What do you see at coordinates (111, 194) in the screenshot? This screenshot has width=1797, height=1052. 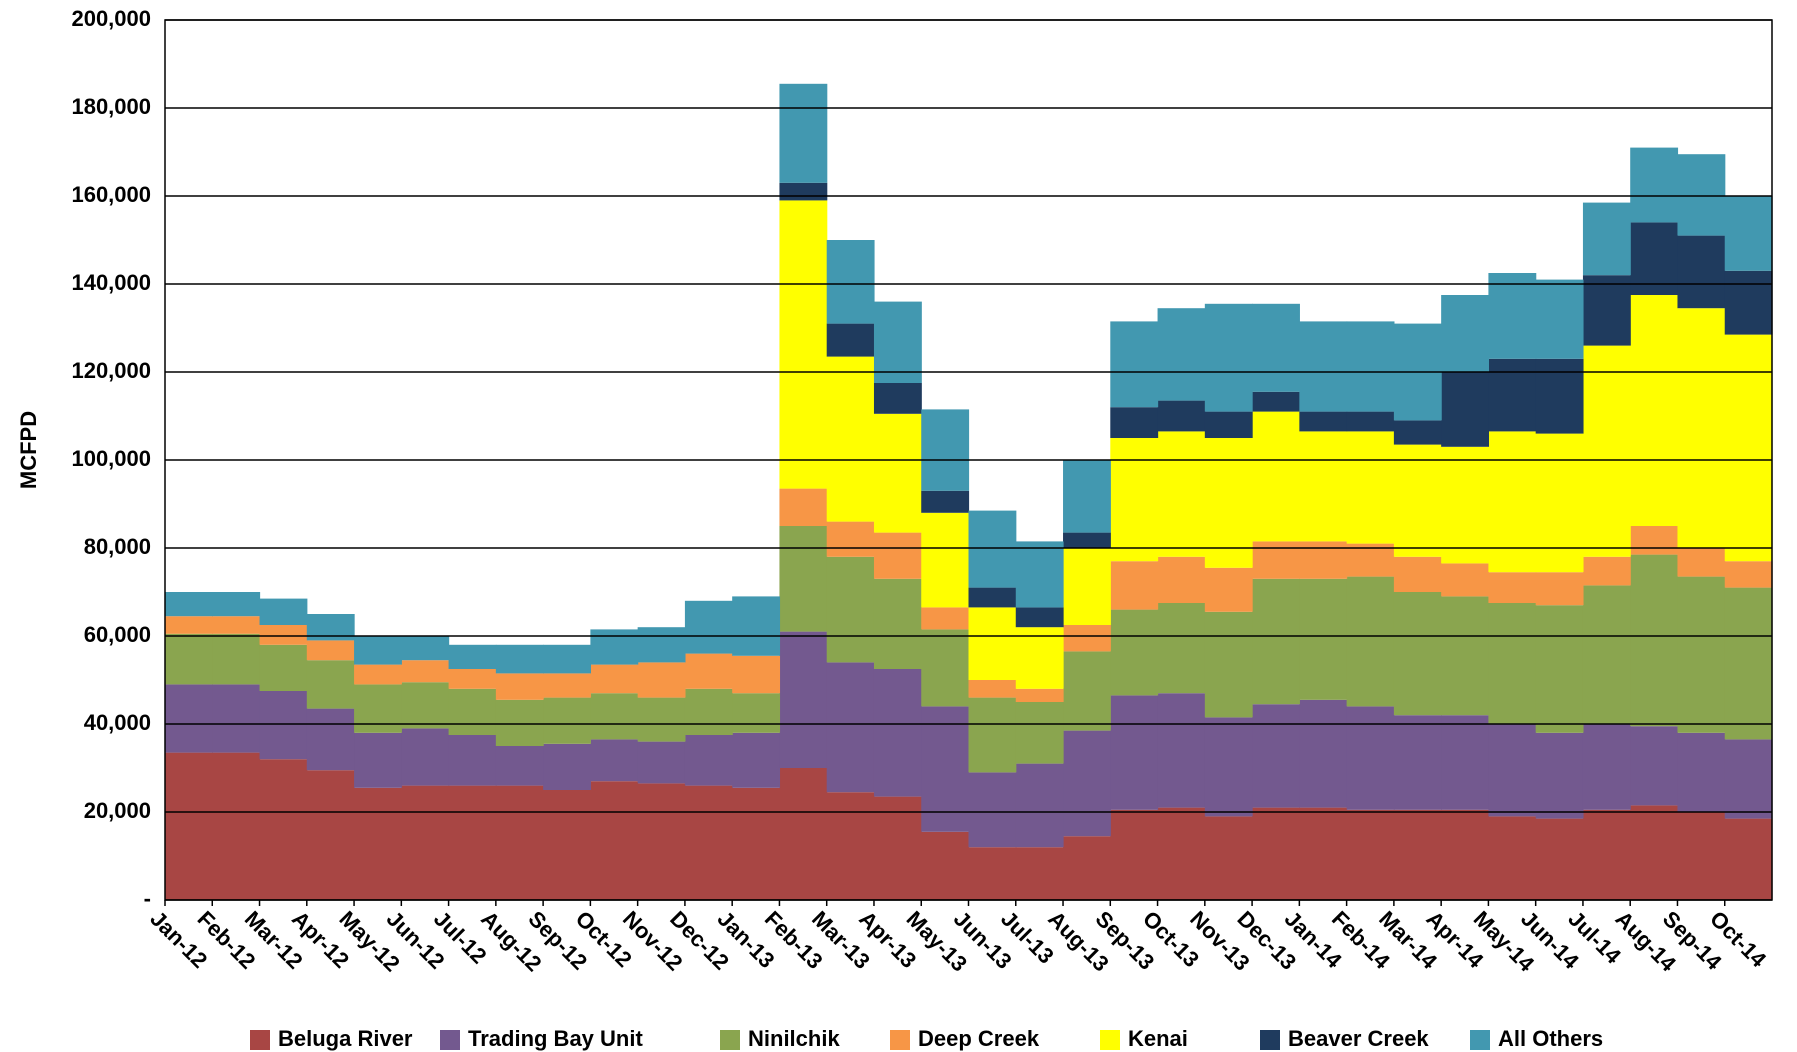 I see `y-tick-label: 160,000` at bounding box center [111, 194].